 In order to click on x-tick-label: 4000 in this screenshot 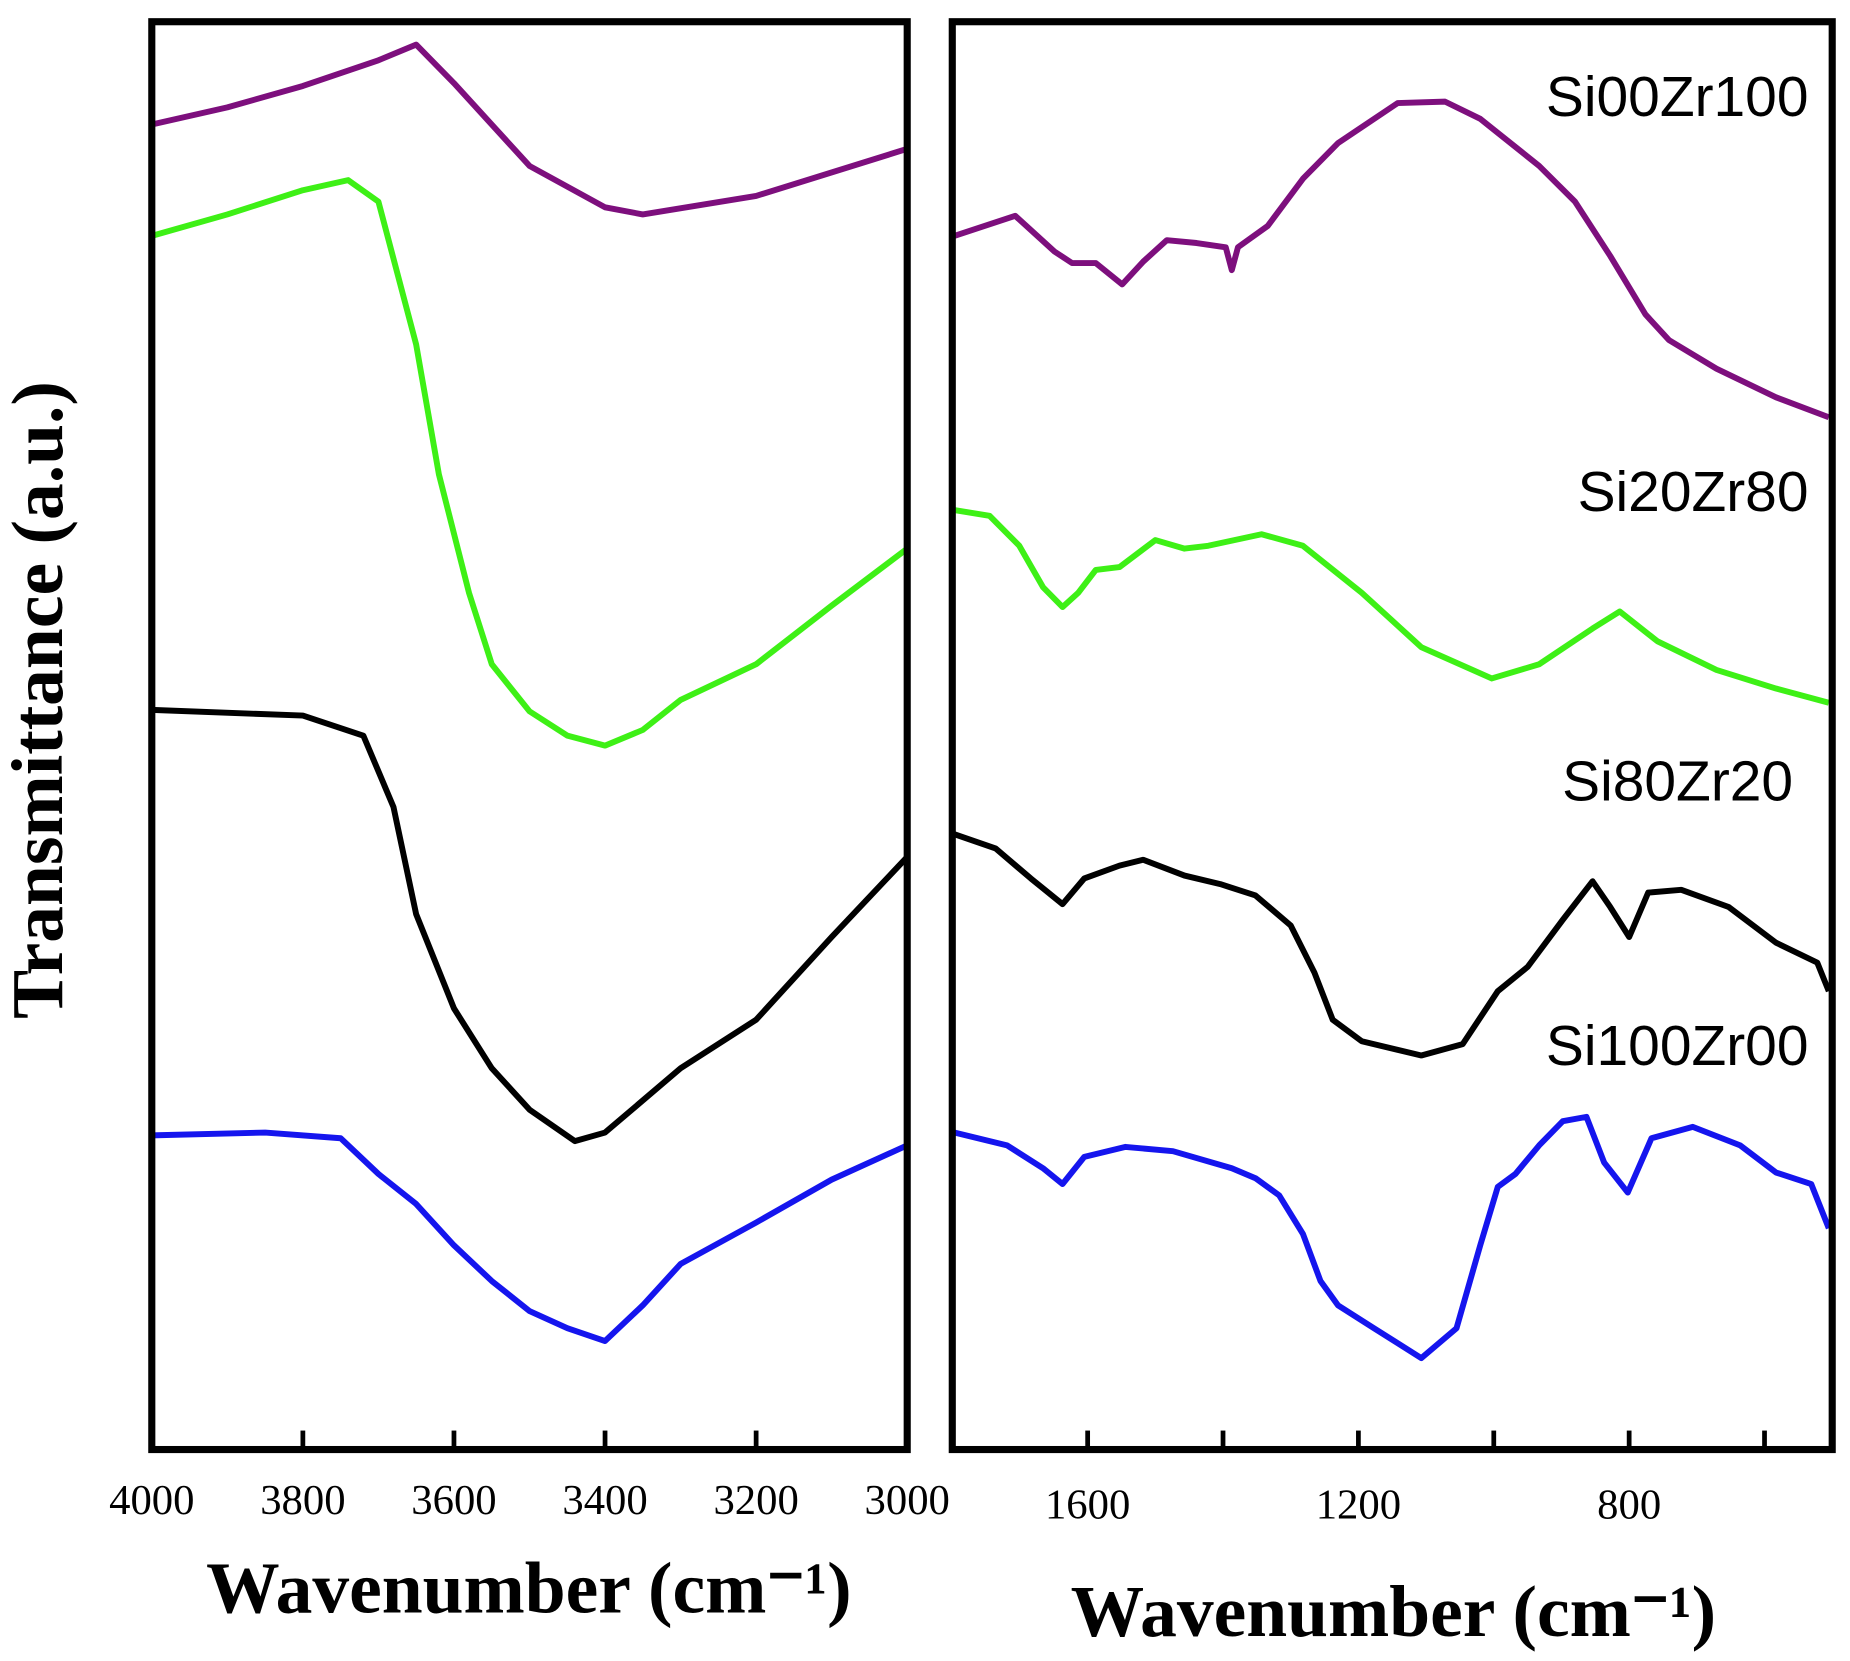, I will do `click(151, 1500)`.